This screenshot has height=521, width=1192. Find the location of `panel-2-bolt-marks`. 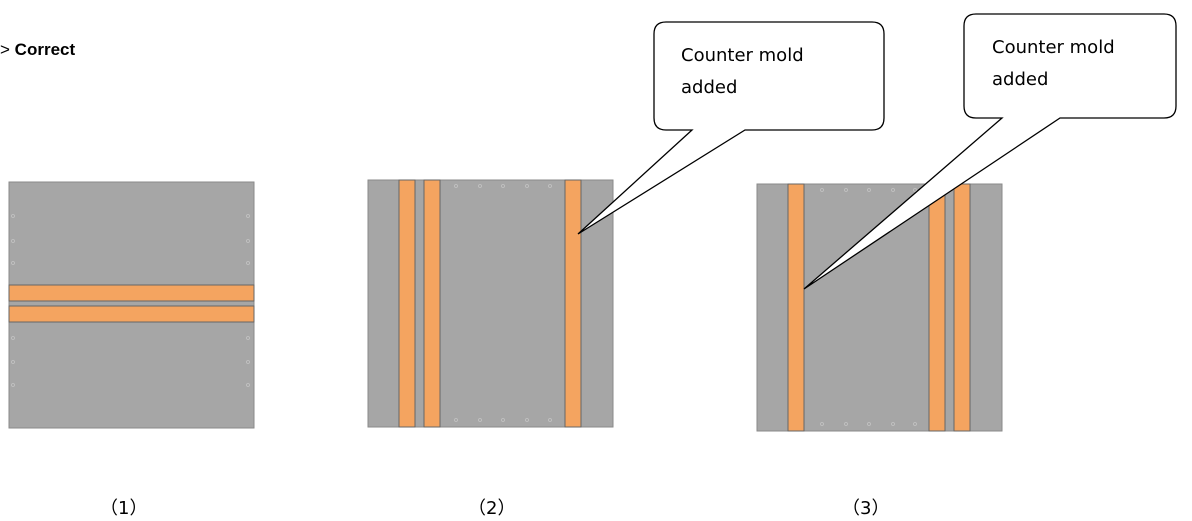

panel-2-bolt-marks is located at coordinates (503, 303).